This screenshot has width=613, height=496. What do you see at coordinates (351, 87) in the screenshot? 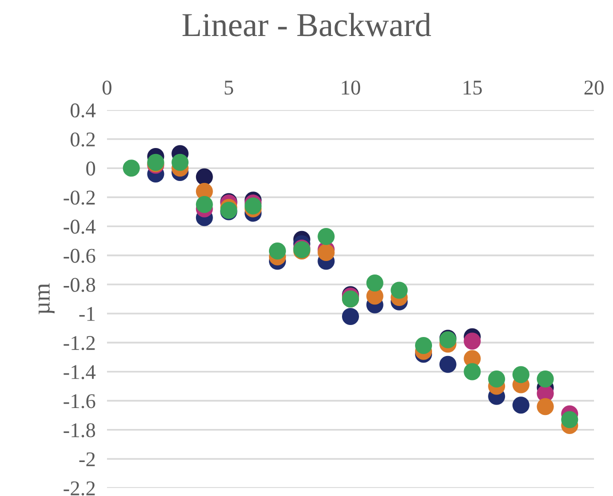
I see `x-tick-label: 10` at bounding box center [351, 87].